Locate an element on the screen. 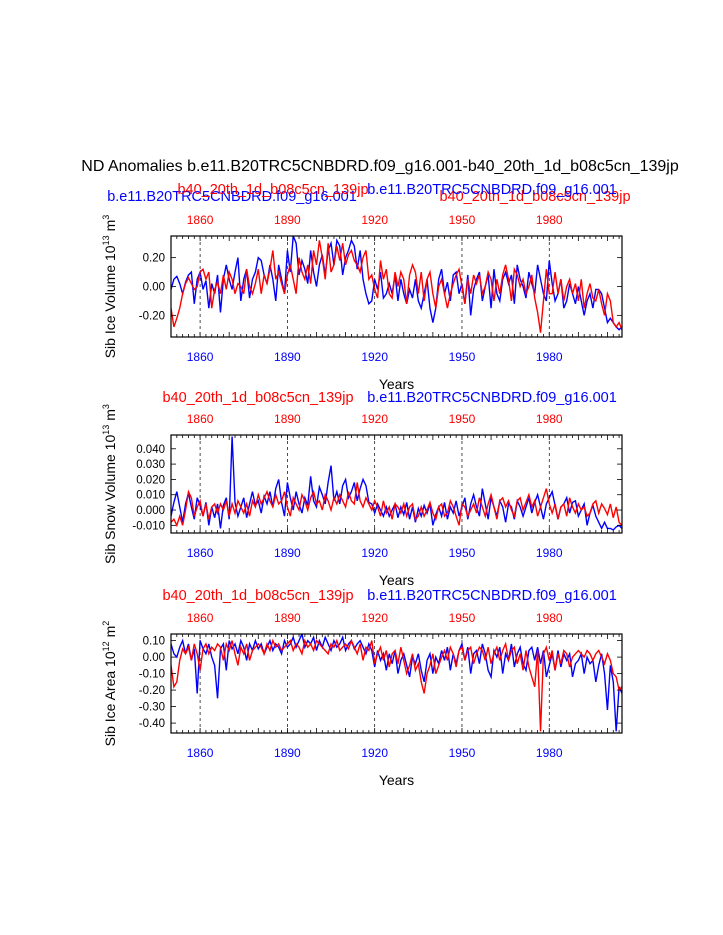  y-axis-title: Sib Ice Area 1012m2 is located at coordinates (109, 684).